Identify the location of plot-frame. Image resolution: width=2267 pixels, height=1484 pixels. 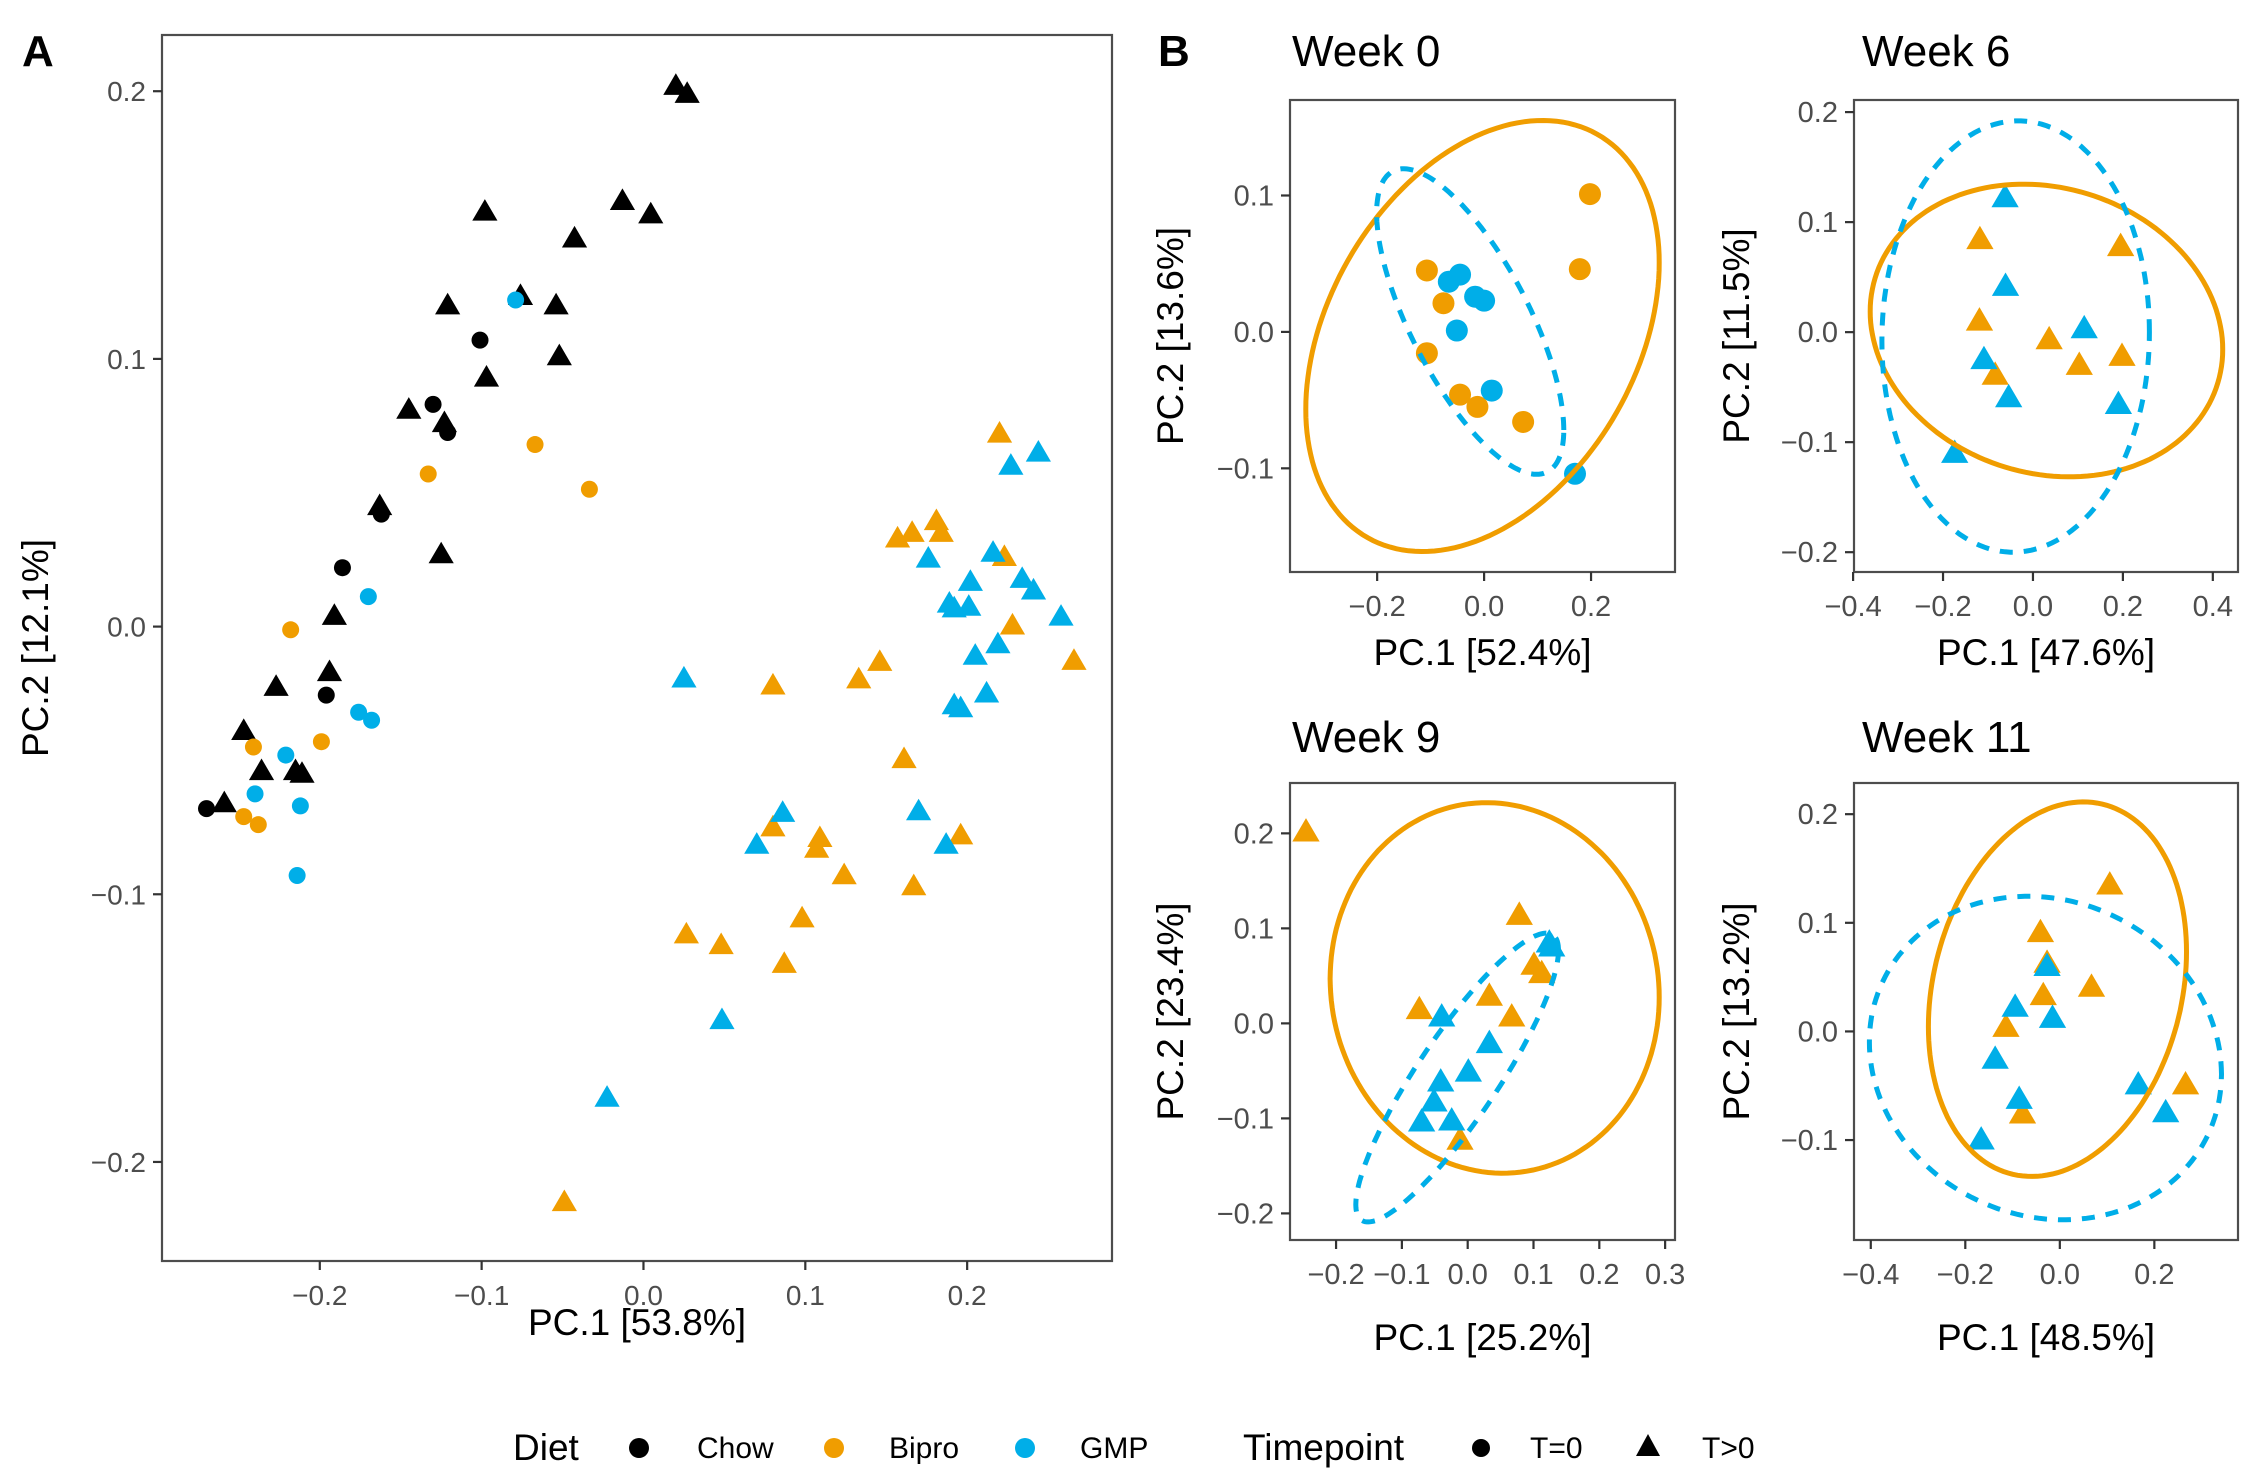
(2046, 1011).